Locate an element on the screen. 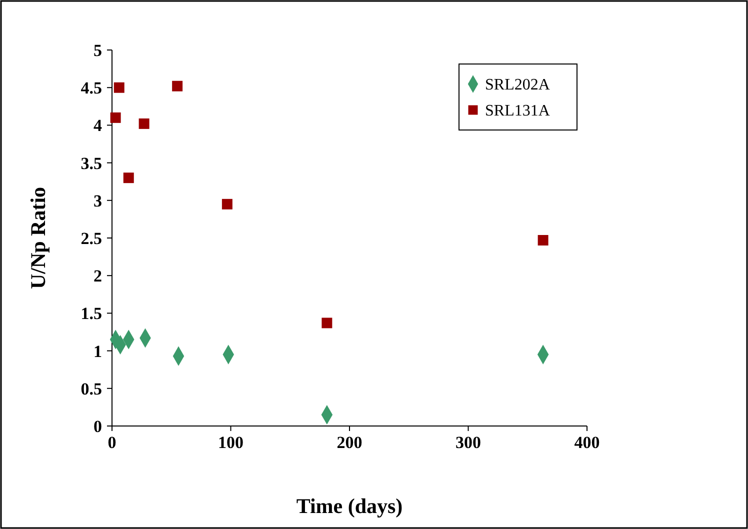  y-tick-label: 5 is located at coordinates (98, 50).